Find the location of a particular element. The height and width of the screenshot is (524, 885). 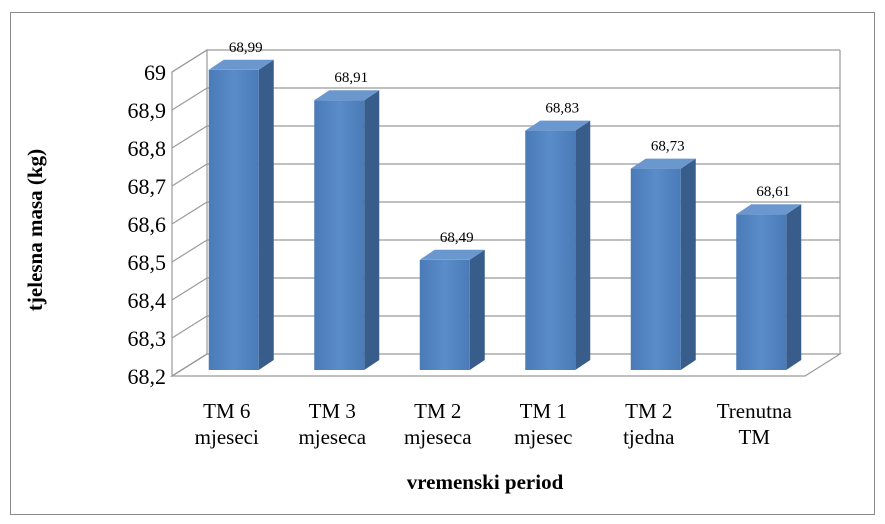

chart-floor is located at coordinates (506, 365).